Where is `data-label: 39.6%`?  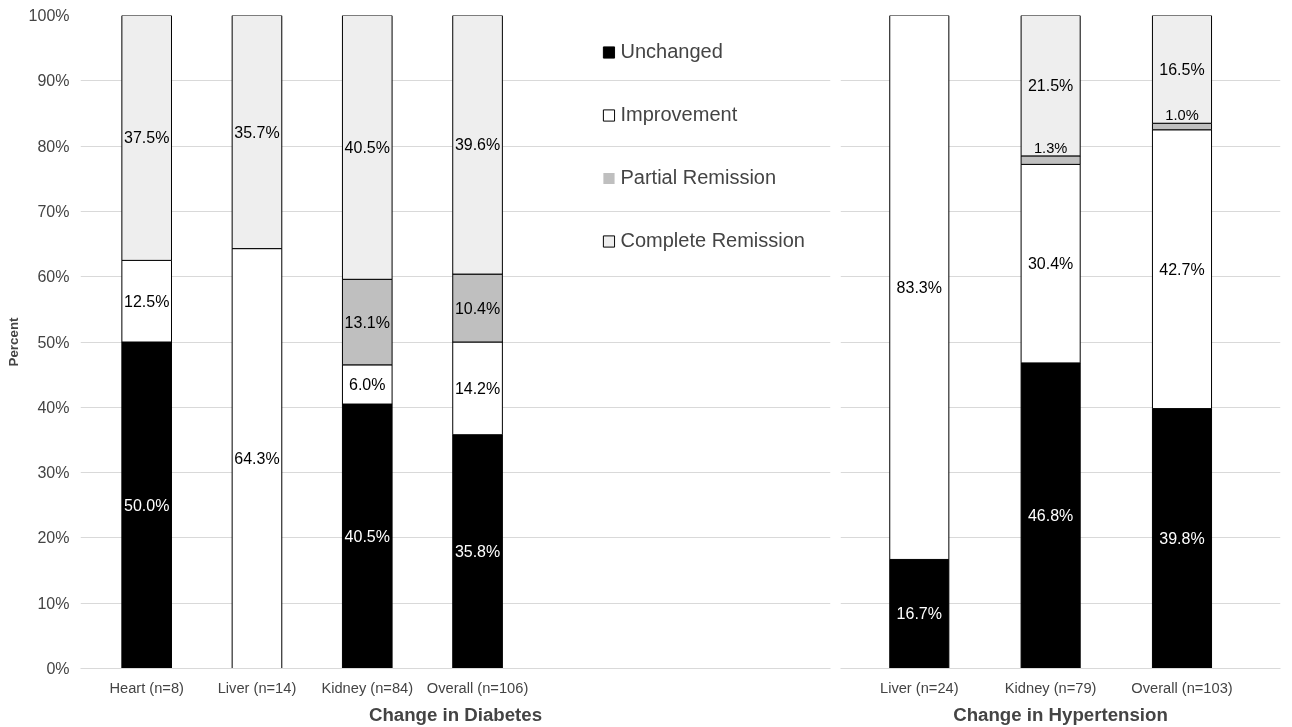 data-label: 39.6% is located at coordinates (477, 145).